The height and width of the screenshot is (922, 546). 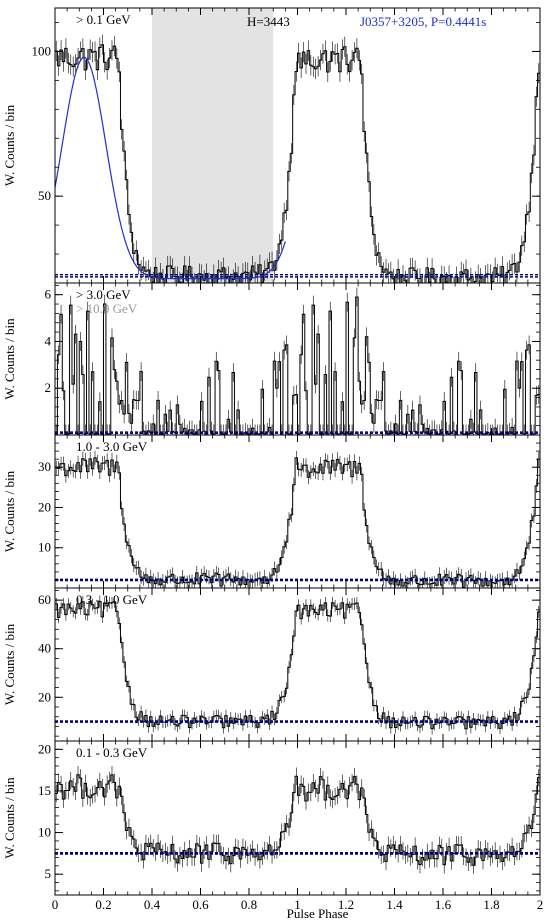 I want to click on h-test-label: H=3443, so click(x=268, y=21).